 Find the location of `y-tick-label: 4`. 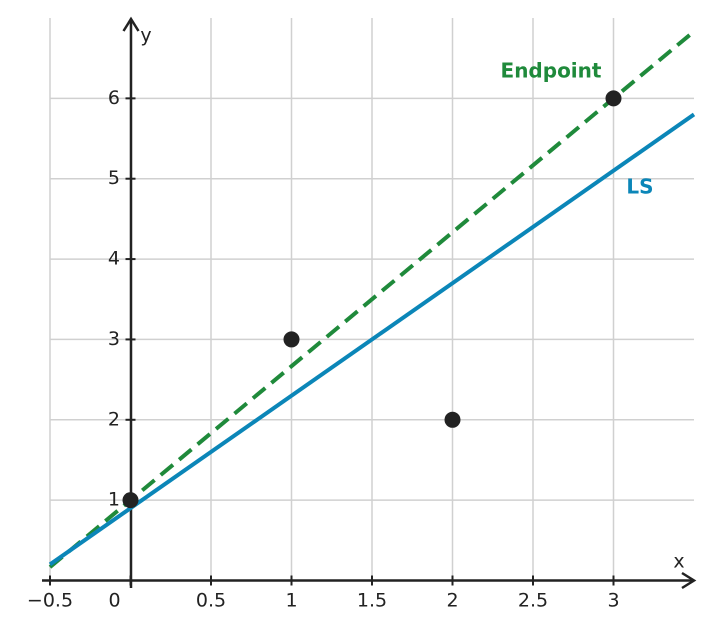

y-tick-label: 4 is located at coordinates (114, 259).